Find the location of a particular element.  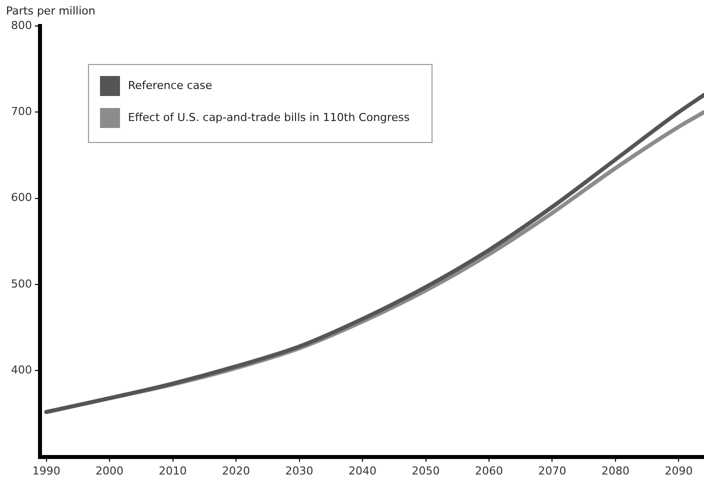

y-tick-label: 600 is located at coordinates (21, 197).